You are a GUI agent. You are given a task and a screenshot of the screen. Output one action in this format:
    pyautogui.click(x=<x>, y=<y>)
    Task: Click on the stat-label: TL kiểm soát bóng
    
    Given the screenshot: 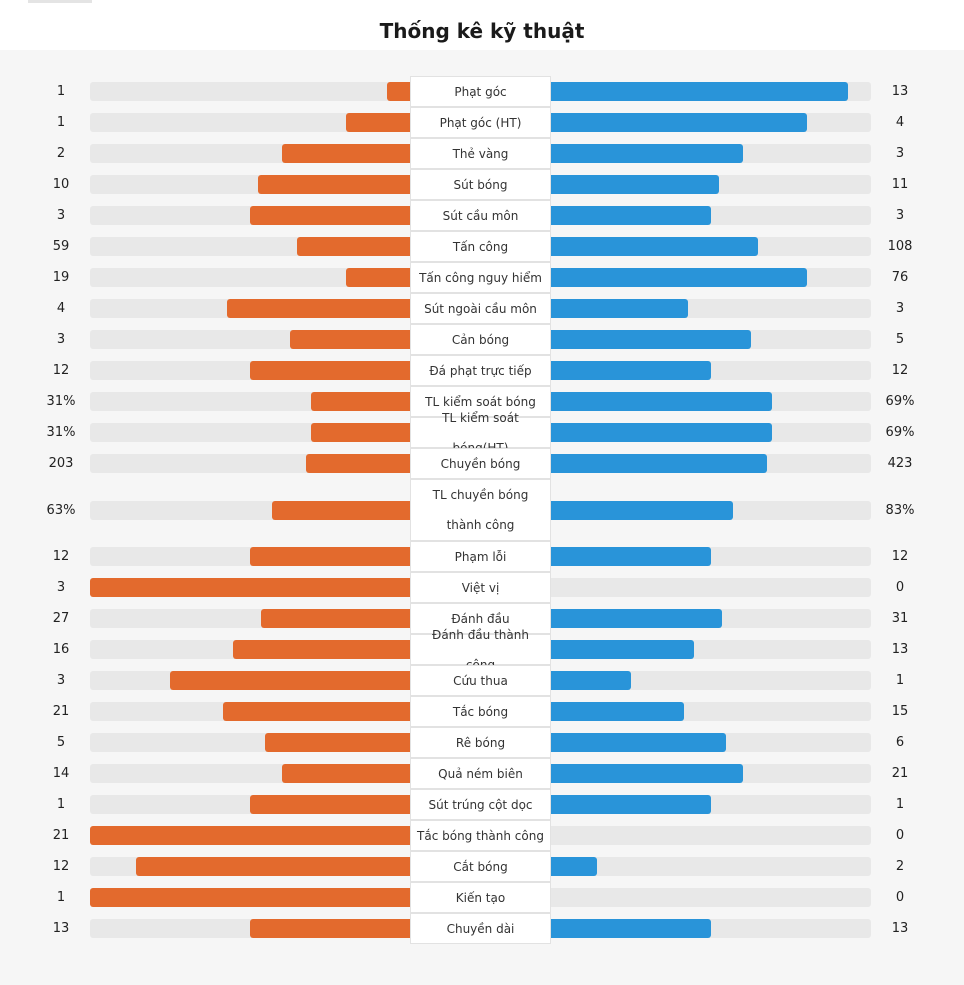 What is the action you would take?
    pyautogui.click(x=480, y=401)
    